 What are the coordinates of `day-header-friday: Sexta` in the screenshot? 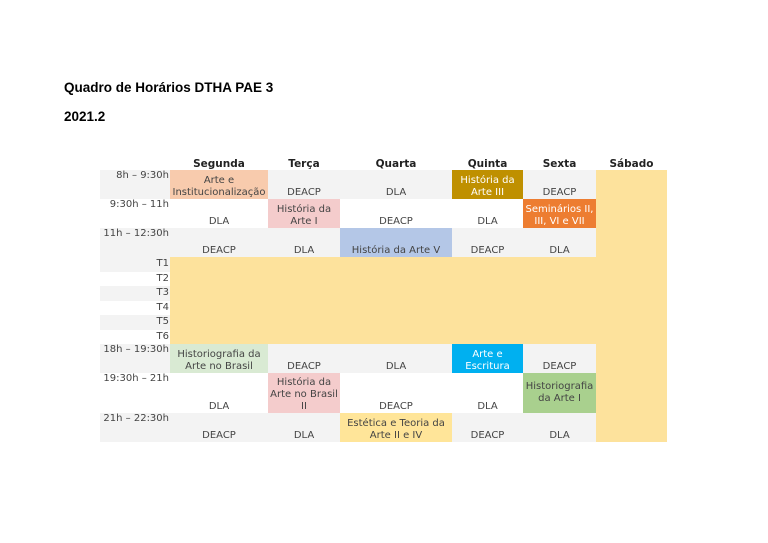 It's located at (559, 164).